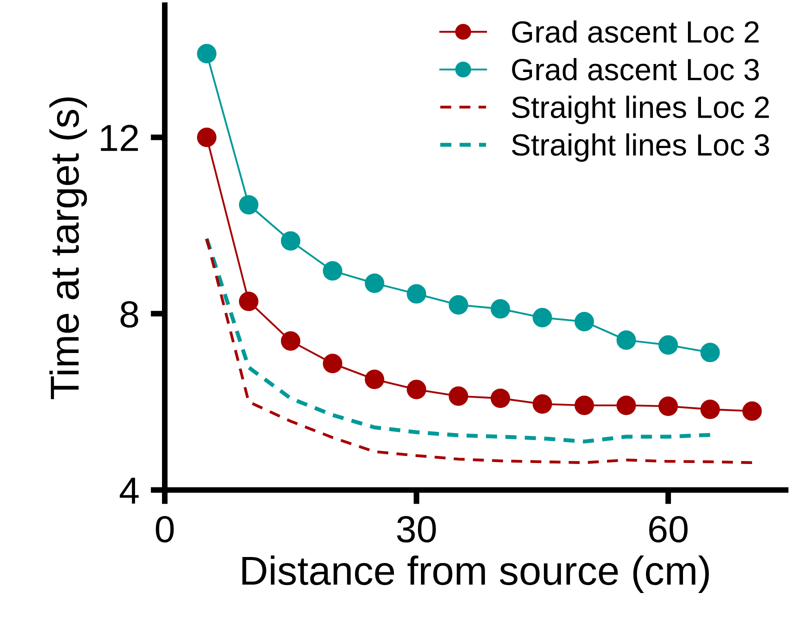  I want to click on x-tick-label: 60, so click(668, 529).